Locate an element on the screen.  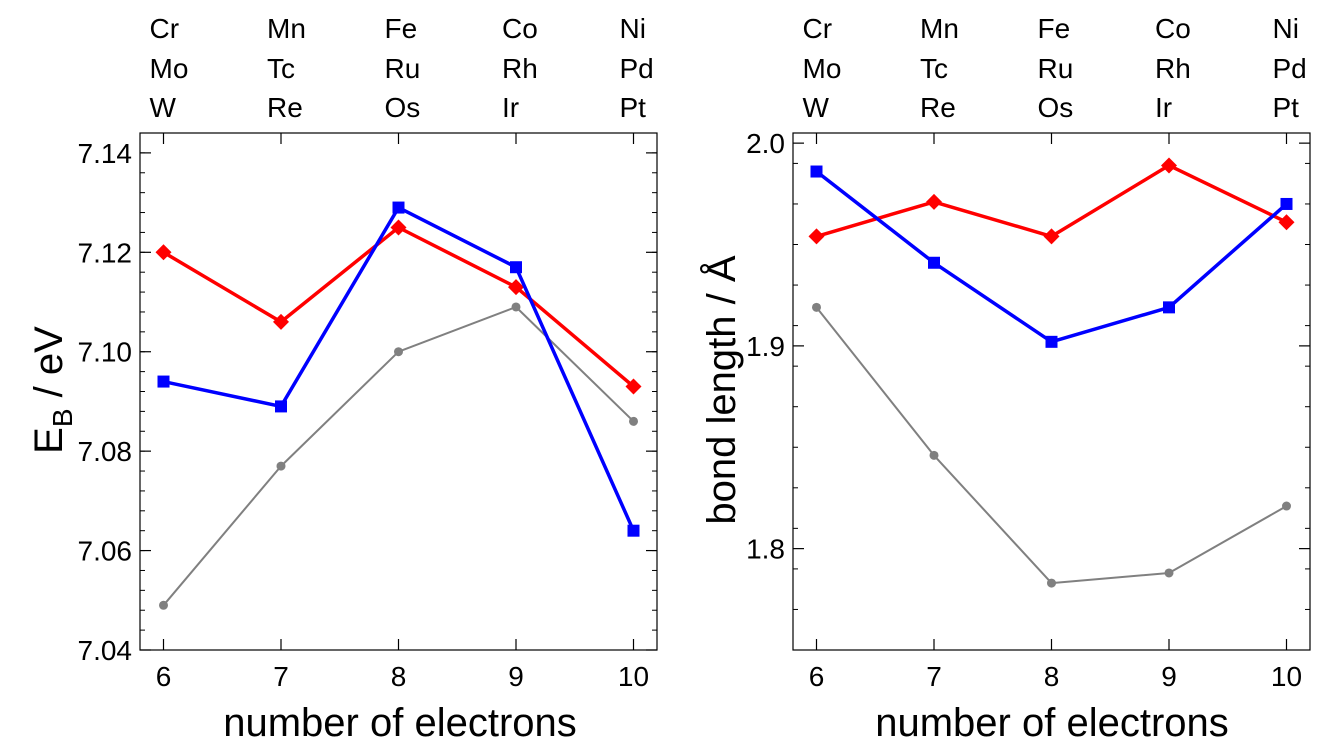
y-tick-label: 7.10 is located at coordinates (105, 352).